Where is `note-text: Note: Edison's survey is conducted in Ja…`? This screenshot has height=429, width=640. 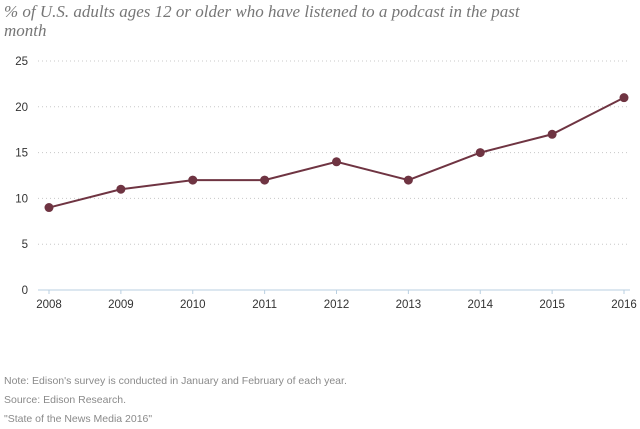 note-text: Note: Edison's survey is conducted in Ja… is located at coordinates (175, 381).